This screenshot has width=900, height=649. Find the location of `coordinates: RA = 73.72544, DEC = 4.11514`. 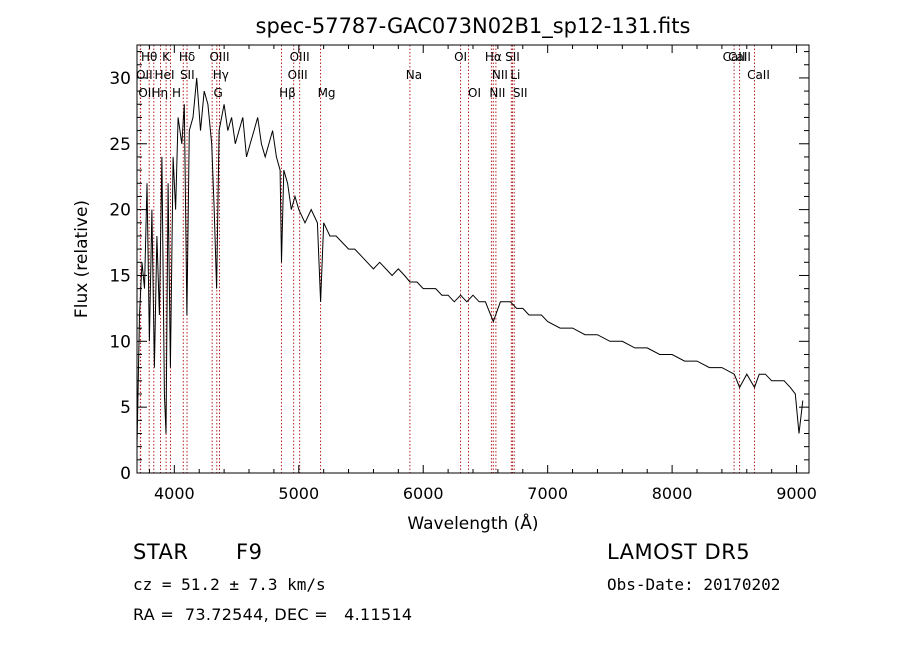

coordinates: RA = 73.72544, DEC = 4.11514 is located at coordinates (273, 614).